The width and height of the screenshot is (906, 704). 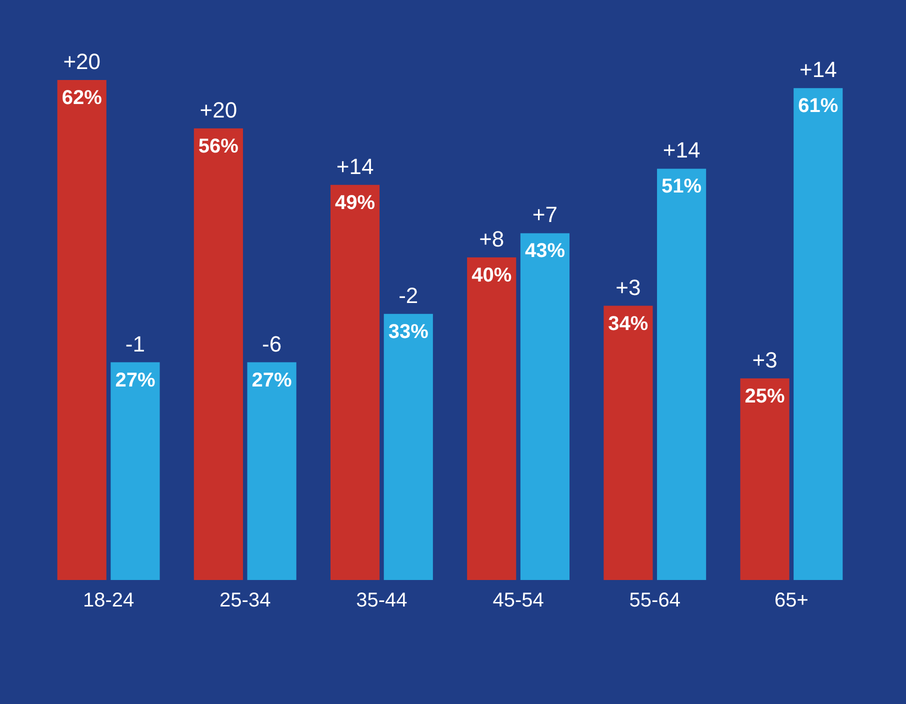 What do you see at coordinates (108, 601) in the screenshot?
I see `x-tick-label: 18-24` at bounding box center [108, 601].